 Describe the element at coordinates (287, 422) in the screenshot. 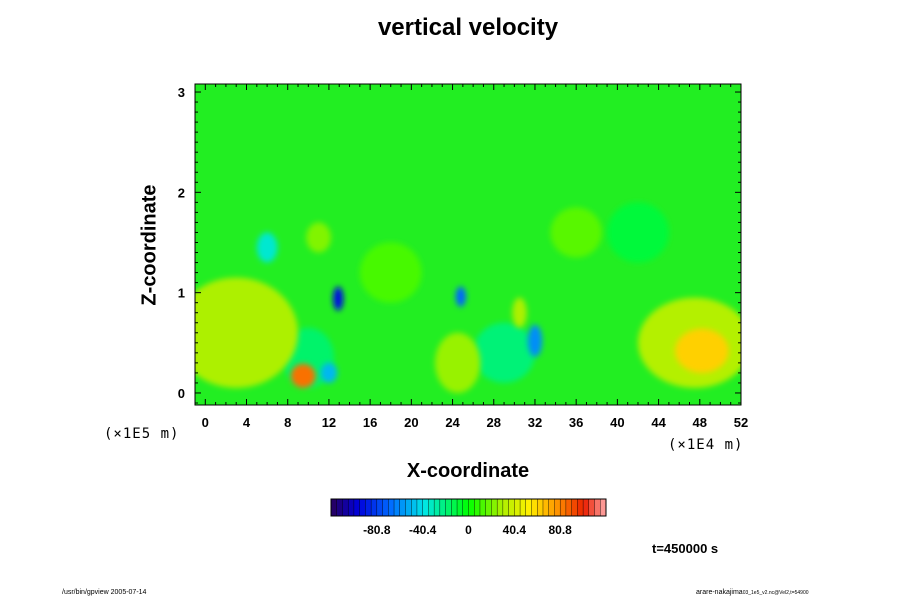

I see `x-tick-label-2: 8` at that location.